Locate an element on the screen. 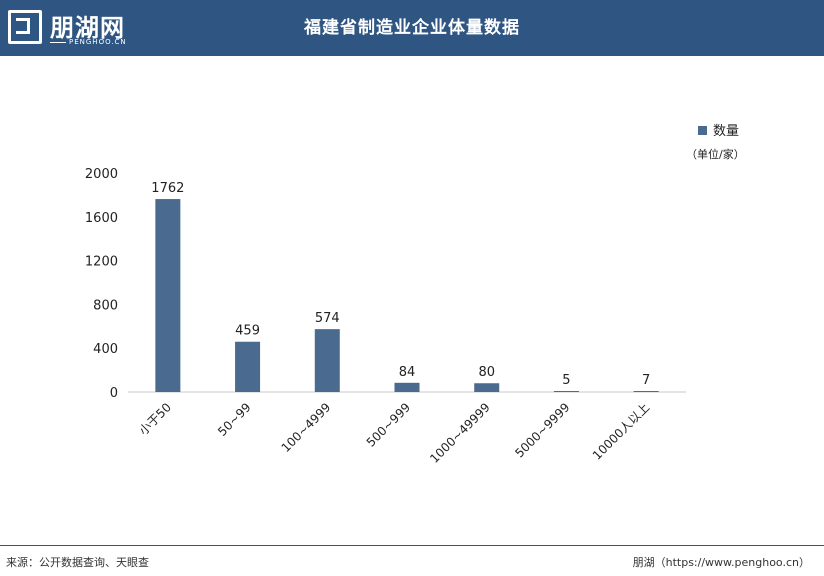 This screenshot has width=824, height=576. header-bar: 朋湖网 PENGHOO.CN 福建省制造业企业体量数据 is located at coordinates (412, 28).